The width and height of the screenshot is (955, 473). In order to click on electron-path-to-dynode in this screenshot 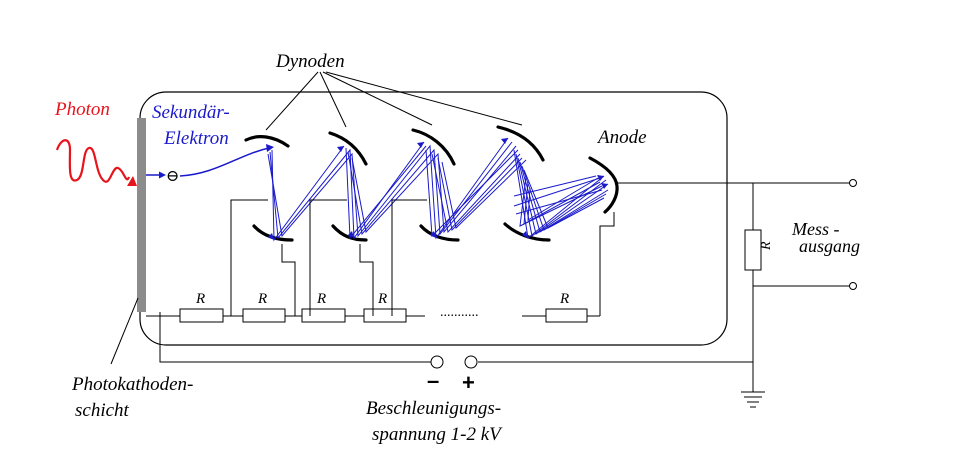, I will do `click(224, 162)`.